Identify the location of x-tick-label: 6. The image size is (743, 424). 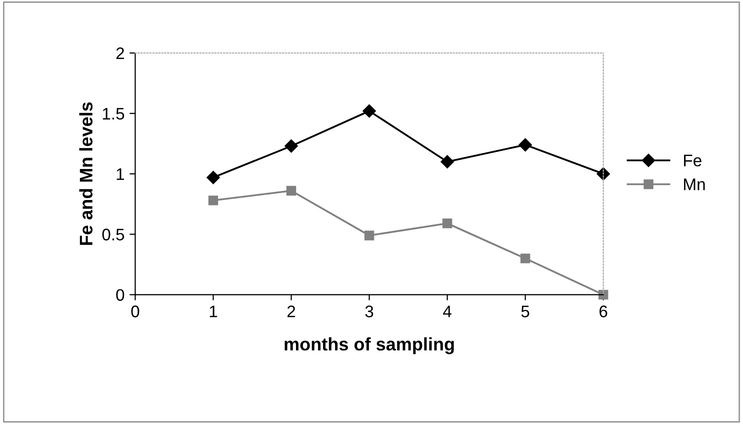
(604, 312).